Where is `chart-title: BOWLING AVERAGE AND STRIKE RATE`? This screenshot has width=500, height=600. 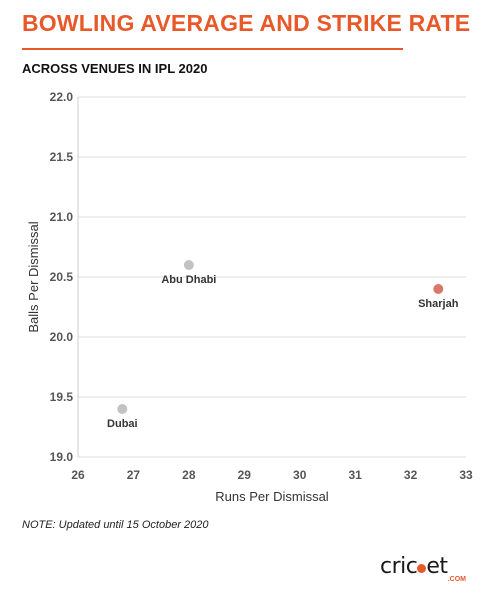
chart-title: BOWLING AVERAGE AND STRIKE RATE is located at coordinates (246, 23).